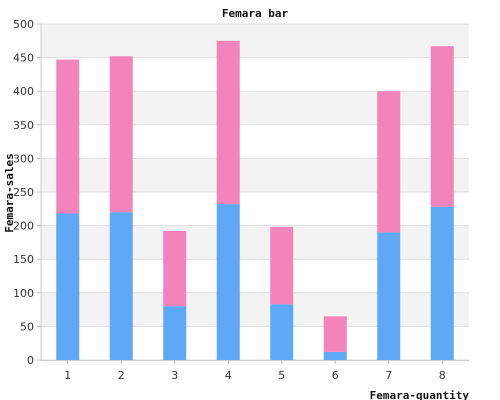  What do you see at coordinates (9, 192) in the screenshot?
I see `y-axis-title: Femara-sales` at bounding box center [9, 192].